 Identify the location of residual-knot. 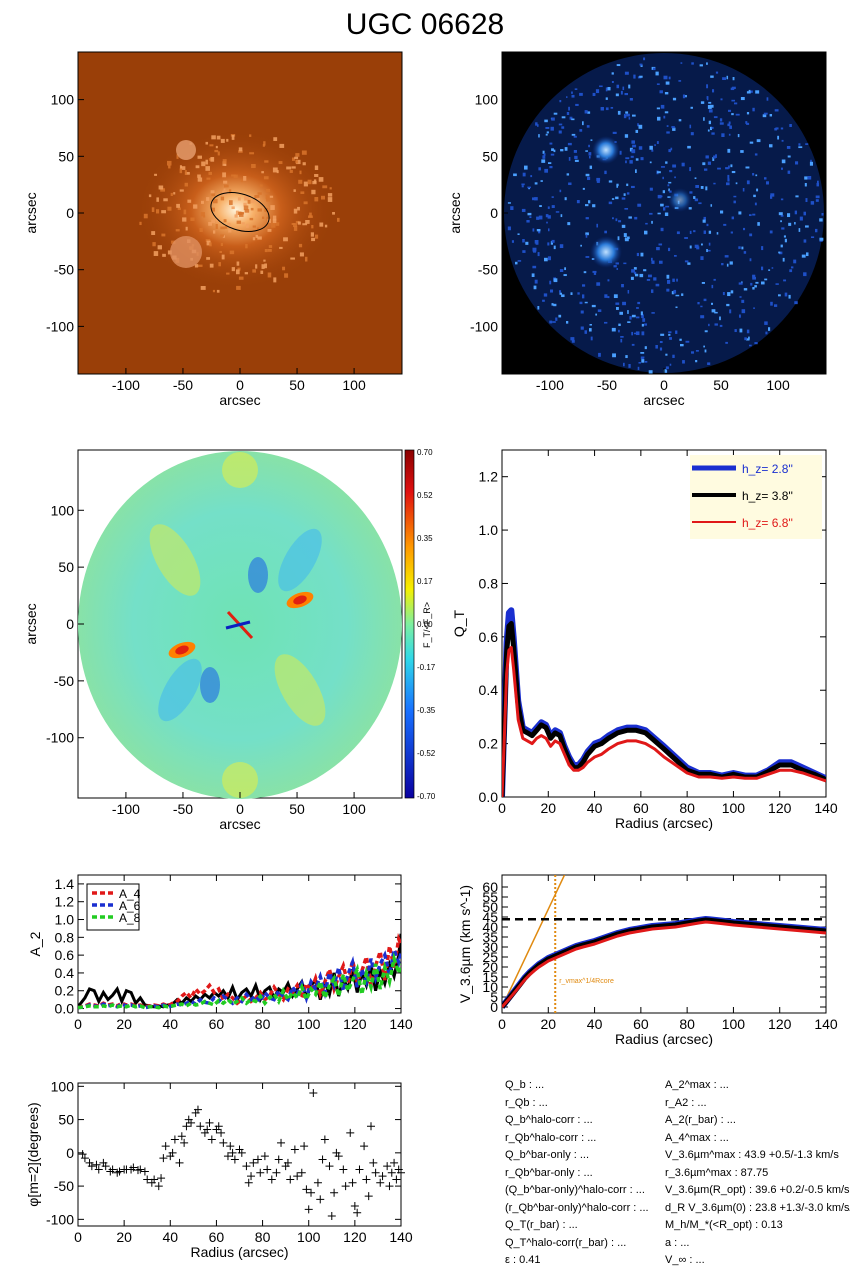
(680, 200).